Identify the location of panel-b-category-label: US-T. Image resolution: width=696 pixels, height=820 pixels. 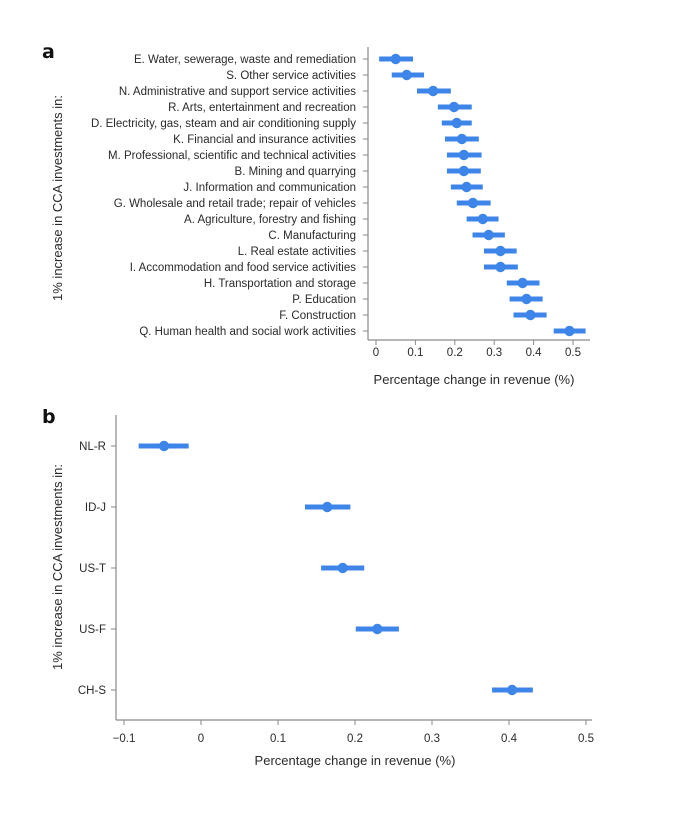
(92, 569).